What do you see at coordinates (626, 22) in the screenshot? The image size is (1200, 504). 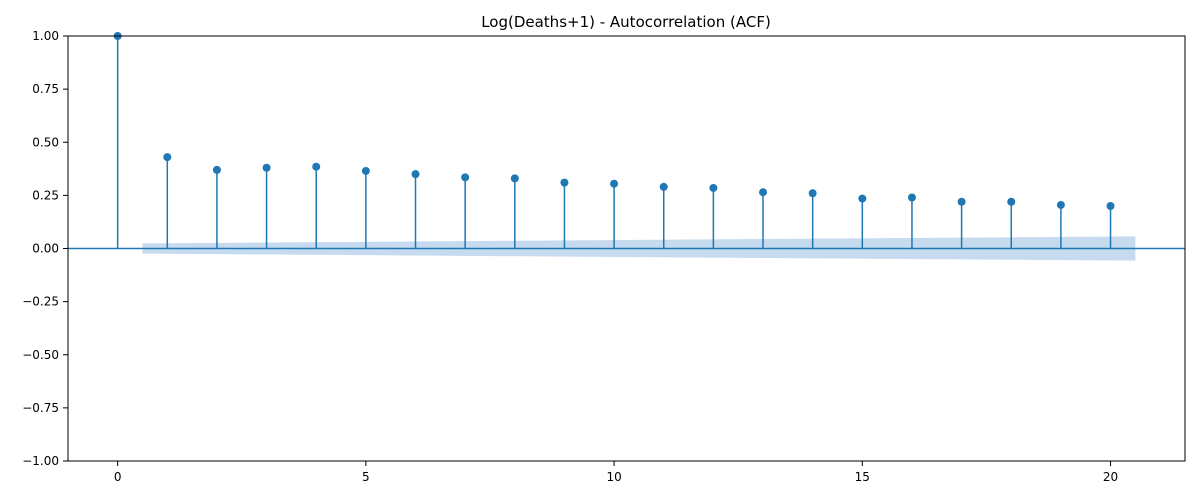 I see `chart-title: Log(Deaths+1) - Autocorrelation (ACF)` at bounding box center [626, 22].